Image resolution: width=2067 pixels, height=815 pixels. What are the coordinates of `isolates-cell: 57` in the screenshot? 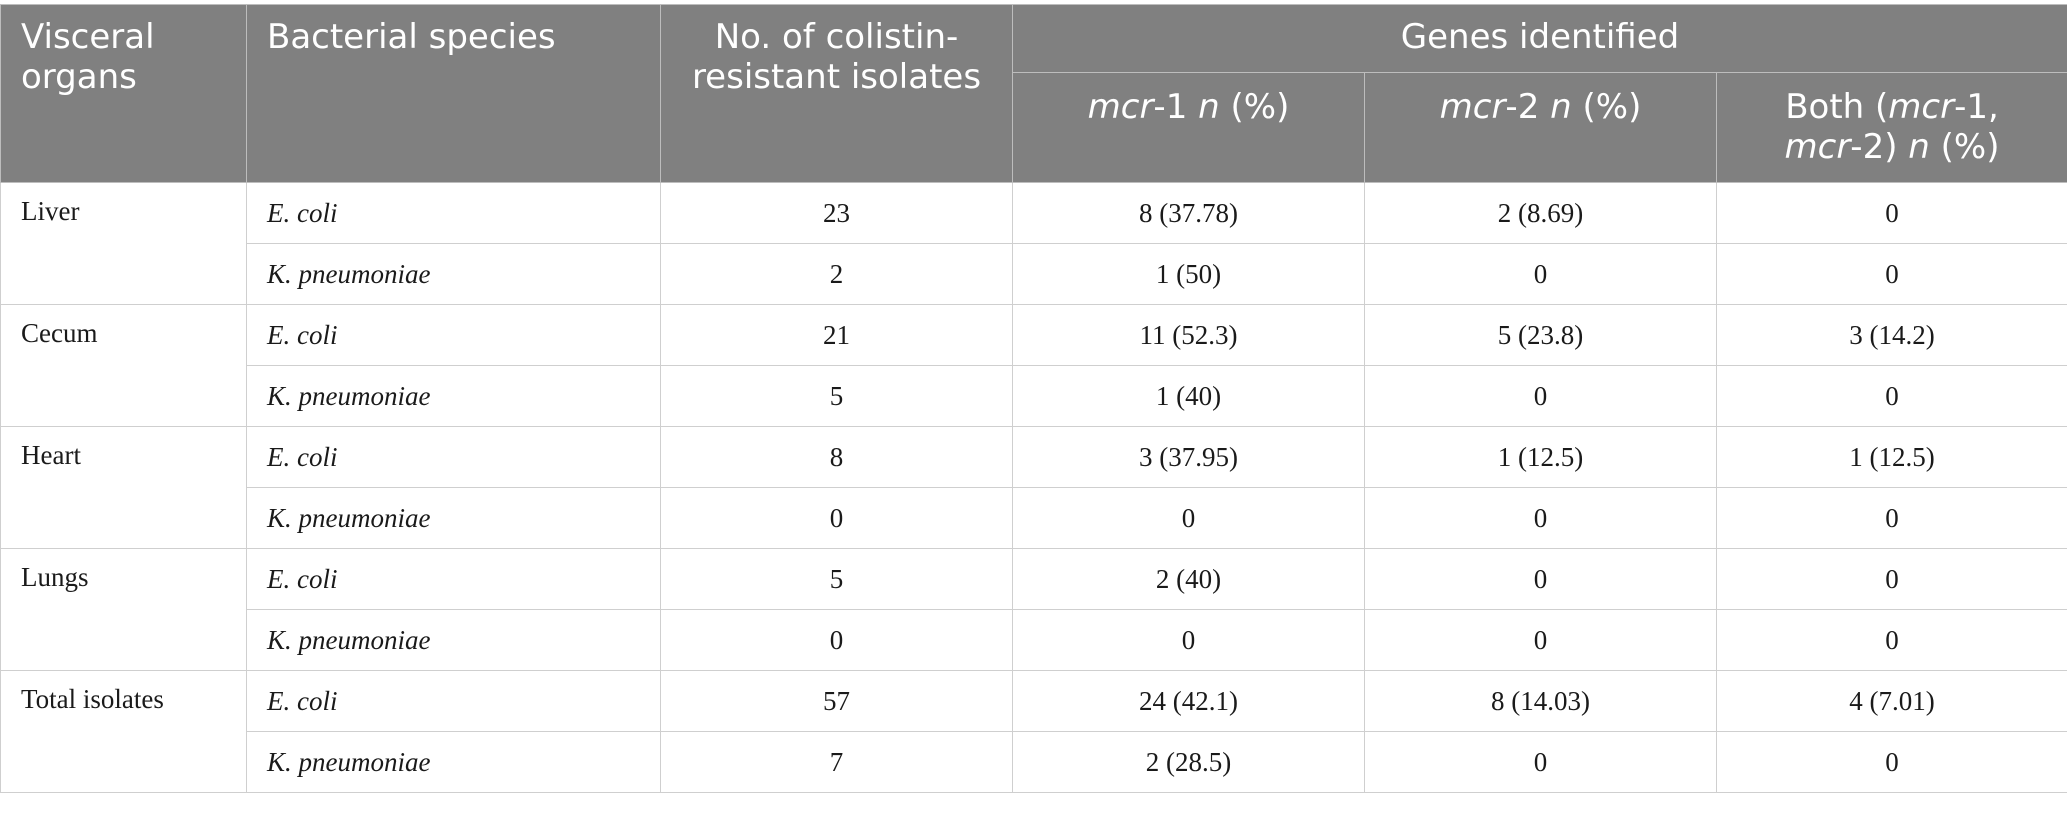 It's located at (836, 701).